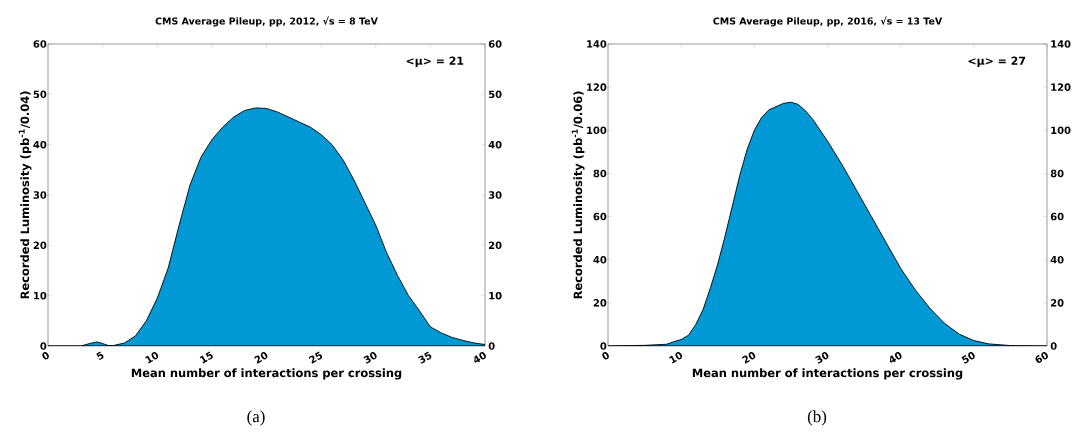 The height and width of the screenshot is (436, 1076). I want to click on y-tick-label: 30, so click(40, 195).